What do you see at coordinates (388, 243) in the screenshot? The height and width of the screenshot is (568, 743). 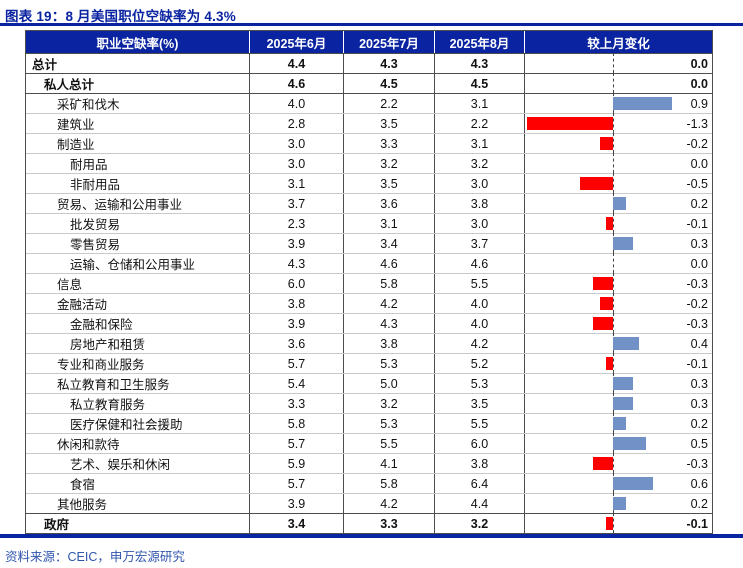 I see `cell-value: 3.4` at bounding box center [388, 243].